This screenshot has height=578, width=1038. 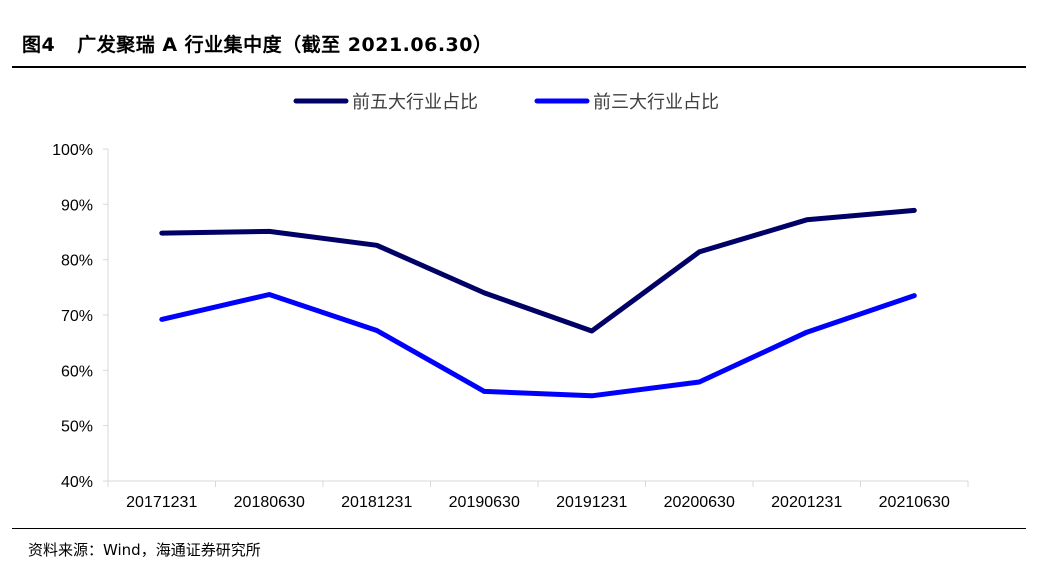 What do you see at coordinates (144, 550) in the screenshot?
I see `source-note: 资料来源：Wind，海通证券研究所` at bounding box center [144, 550].